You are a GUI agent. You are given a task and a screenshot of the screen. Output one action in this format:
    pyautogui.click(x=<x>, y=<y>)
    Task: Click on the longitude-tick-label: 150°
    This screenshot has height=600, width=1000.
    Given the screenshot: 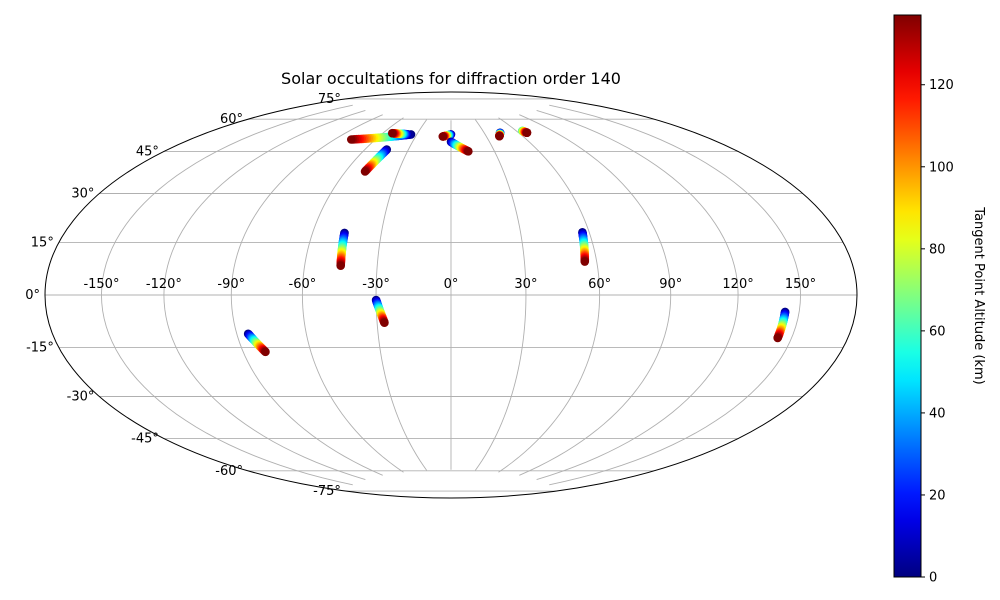 What is the action you would take?
    pyautogui.click(x=800, y=284)
    